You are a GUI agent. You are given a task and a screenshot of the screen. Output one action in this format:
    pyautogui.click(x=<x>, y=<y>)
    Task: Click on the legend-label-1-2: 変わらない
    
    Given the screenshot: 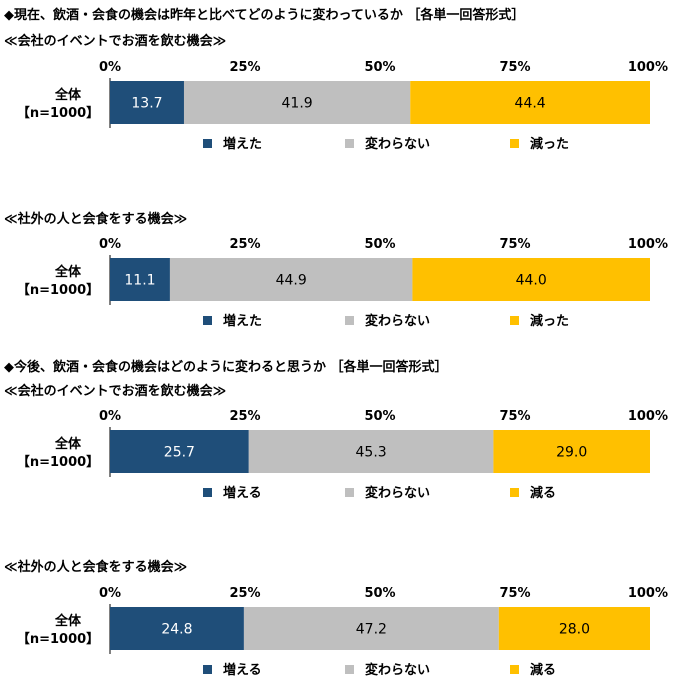 What is the action you would take?
    pyautogui.click(x=397, y=144)
    